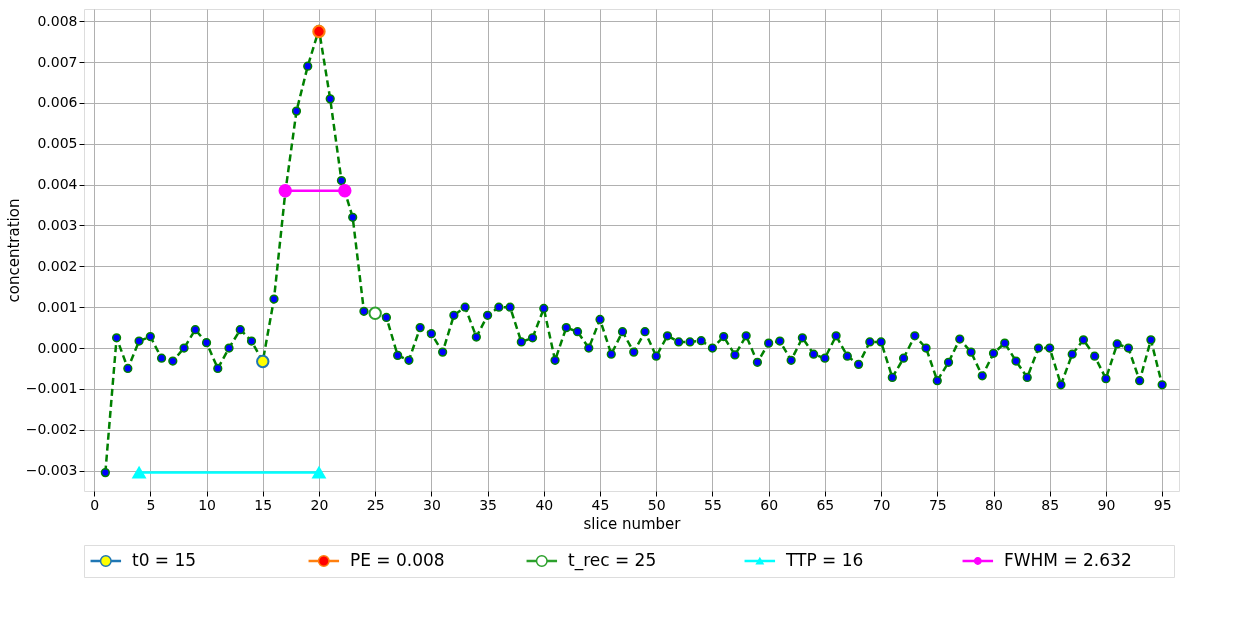 This screenshot has height=618, width=1259. What do you see at coordinates (57, 265) in the screenshot?
I see `y-tick-label: 0.002` at bounding box center [57, 265].